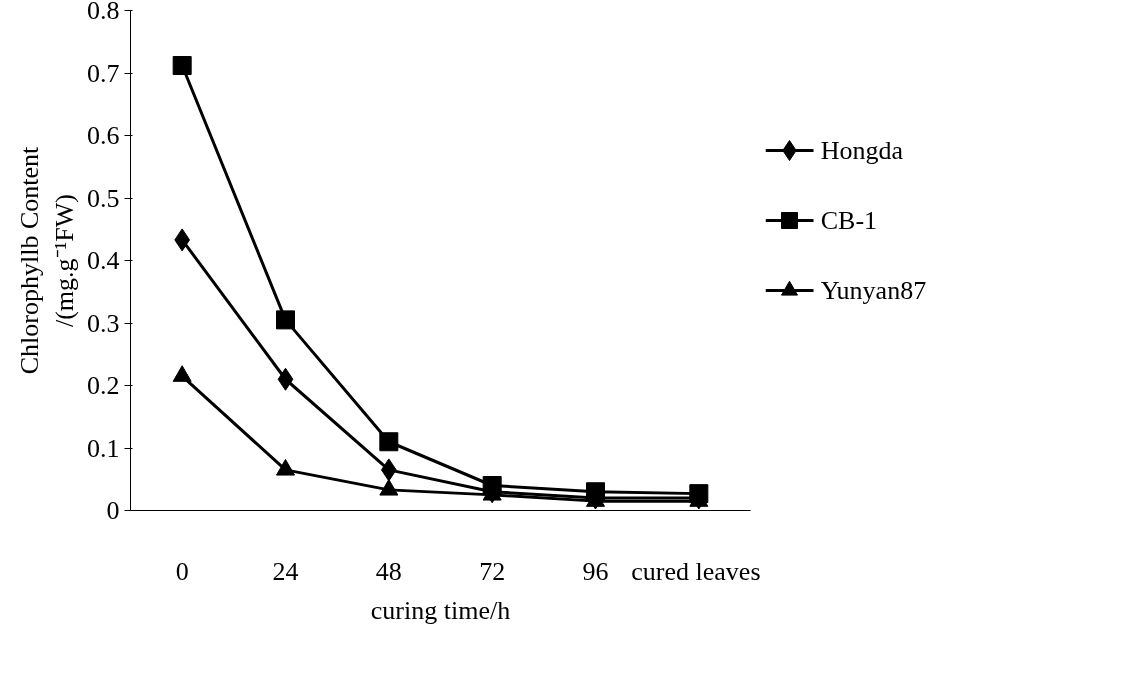 The height and width of the screenshot is (696, 1125). I want to click on legend-label: Yunyan87, so click(873, 290).